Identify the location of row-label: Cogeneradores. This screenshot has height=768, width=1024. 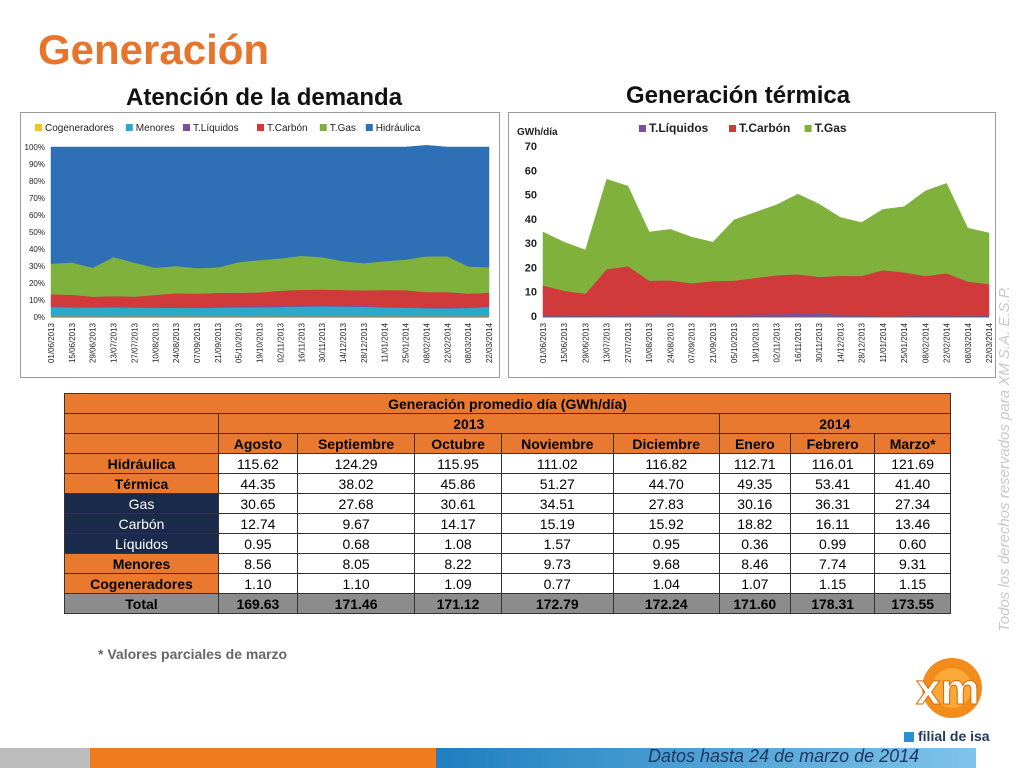
(141, 583).